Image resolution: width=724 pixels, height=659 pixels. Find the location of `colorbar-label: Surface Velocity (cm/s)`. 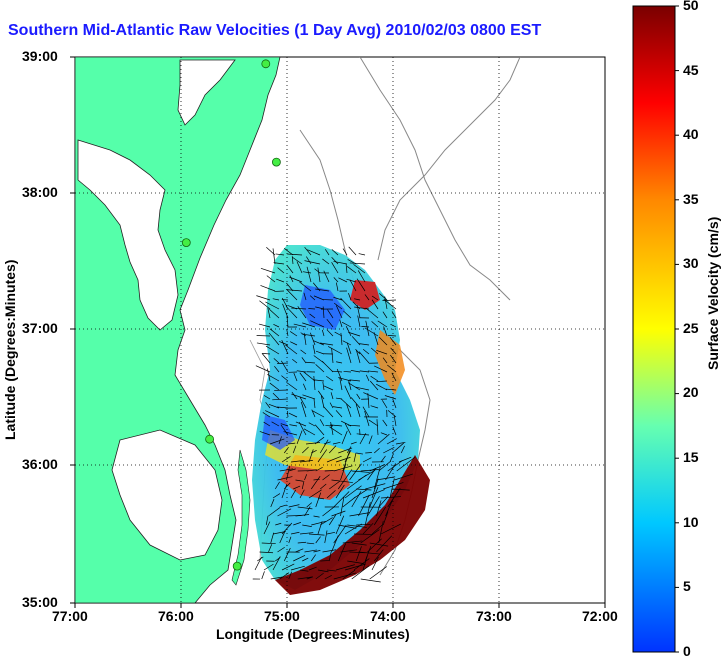

colorbar-label: Surface Velocity (cm/s) is located at coordinates (713, 293).